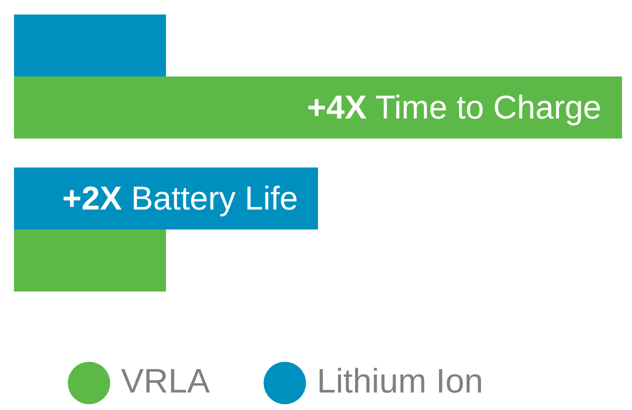  I want to click on legend-label: Lithium Ion, so click(400, 381).